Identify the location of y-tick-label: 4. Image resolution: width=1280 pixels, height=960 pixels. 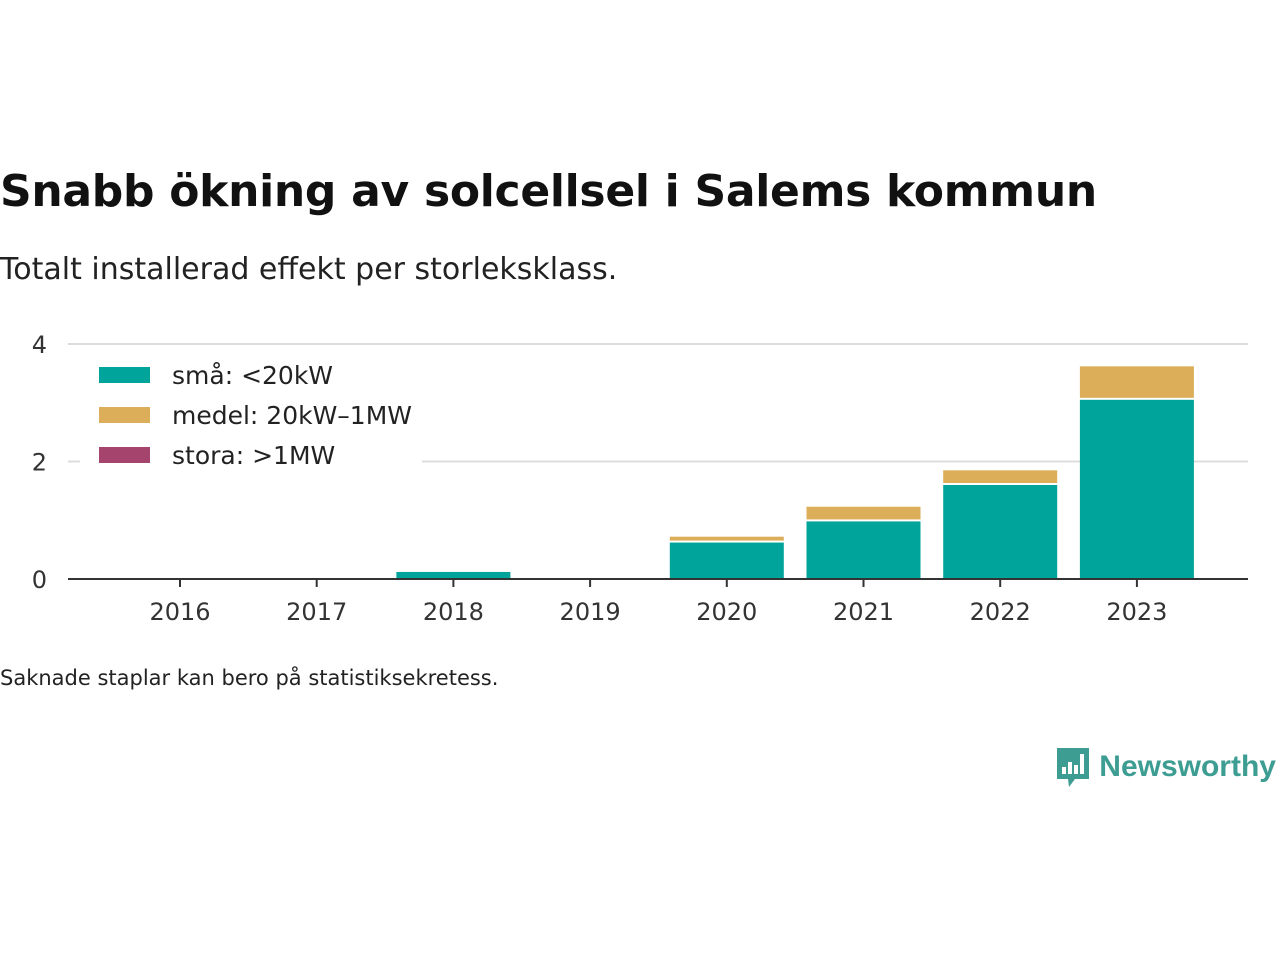
(39, 345).